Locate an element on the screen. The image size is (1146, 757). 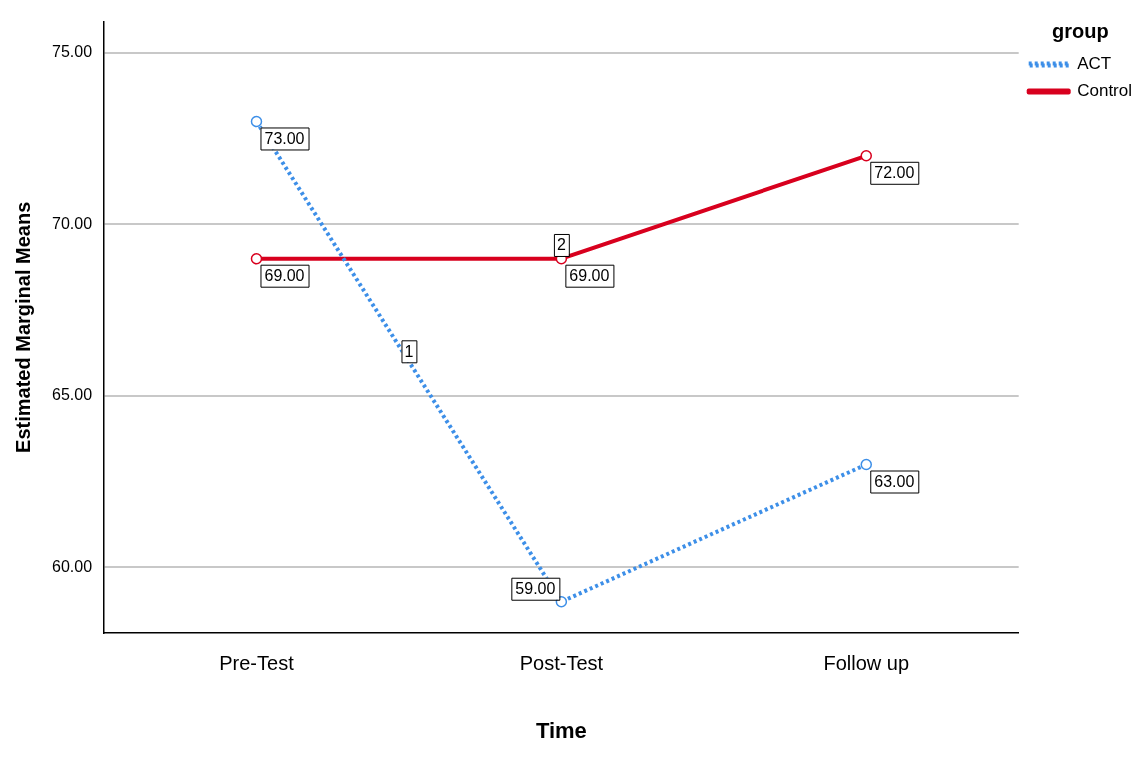
legend-title: group is located at coordinates (1080, 30).